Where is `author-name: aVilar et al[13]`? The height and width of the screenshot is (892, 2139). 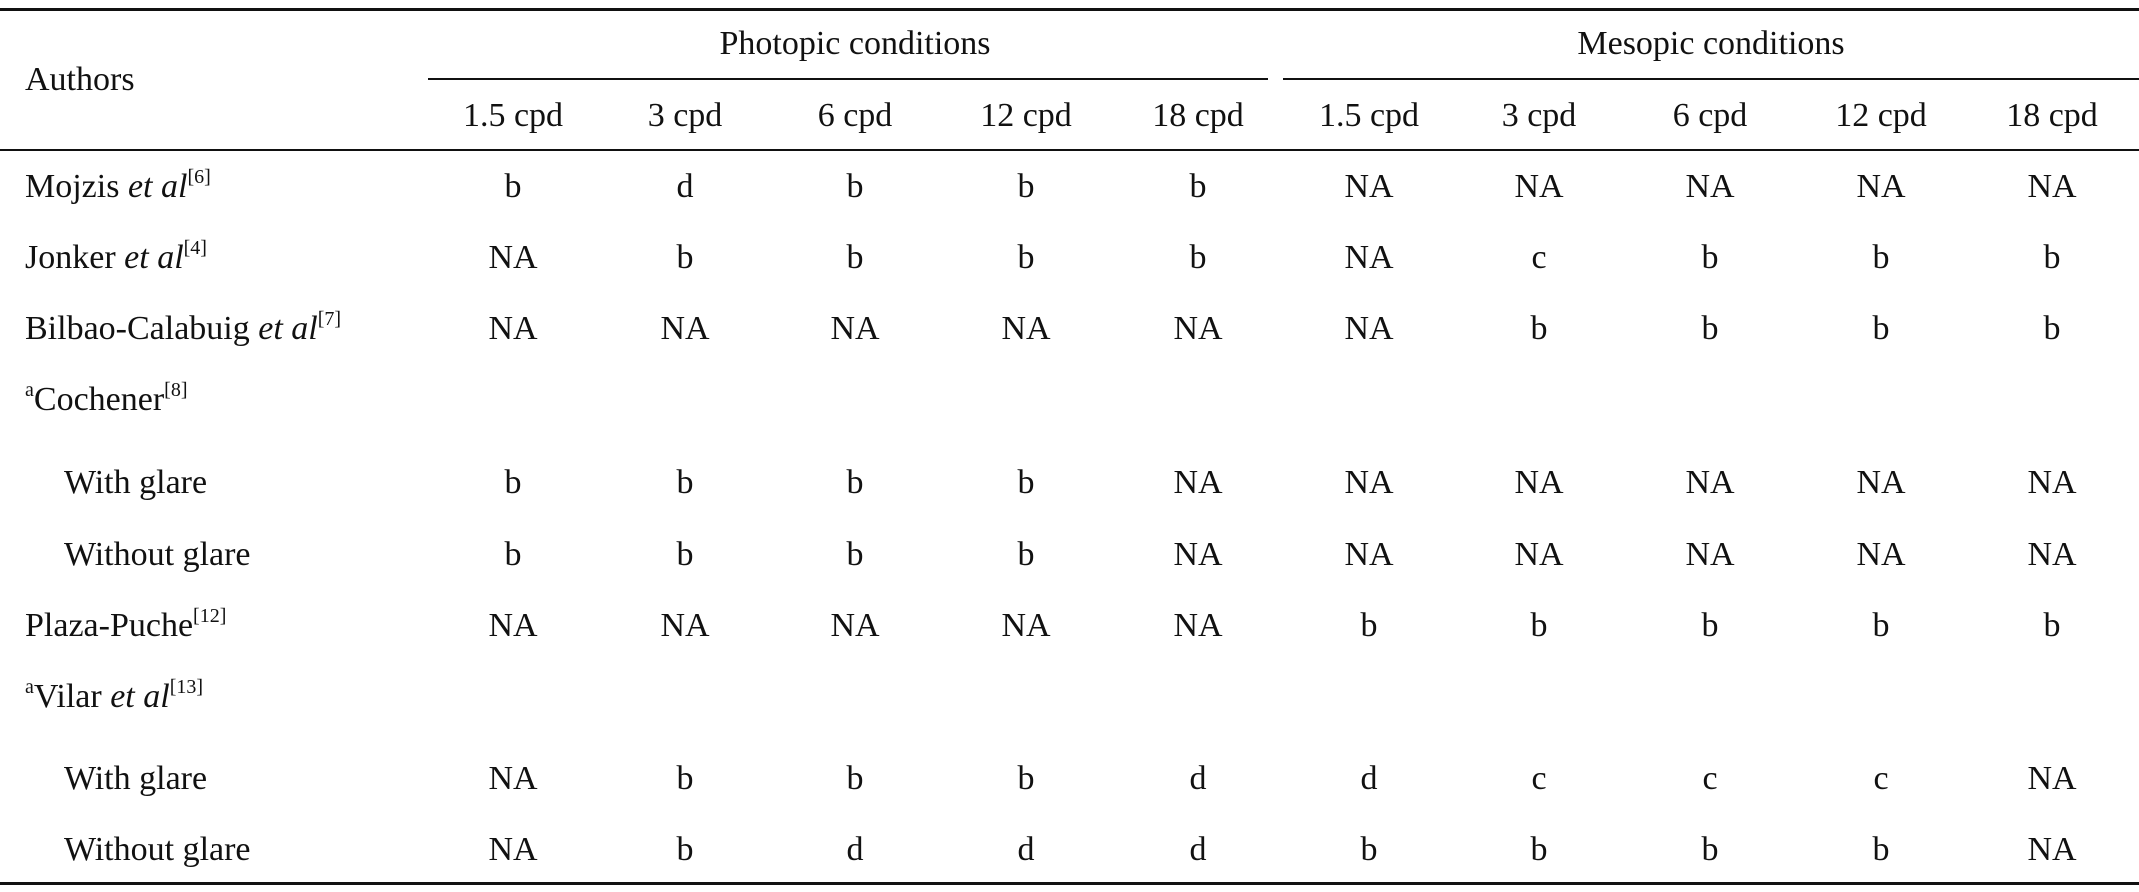
author-name: aVilar et al[13] is located at coordinates (114, 697).